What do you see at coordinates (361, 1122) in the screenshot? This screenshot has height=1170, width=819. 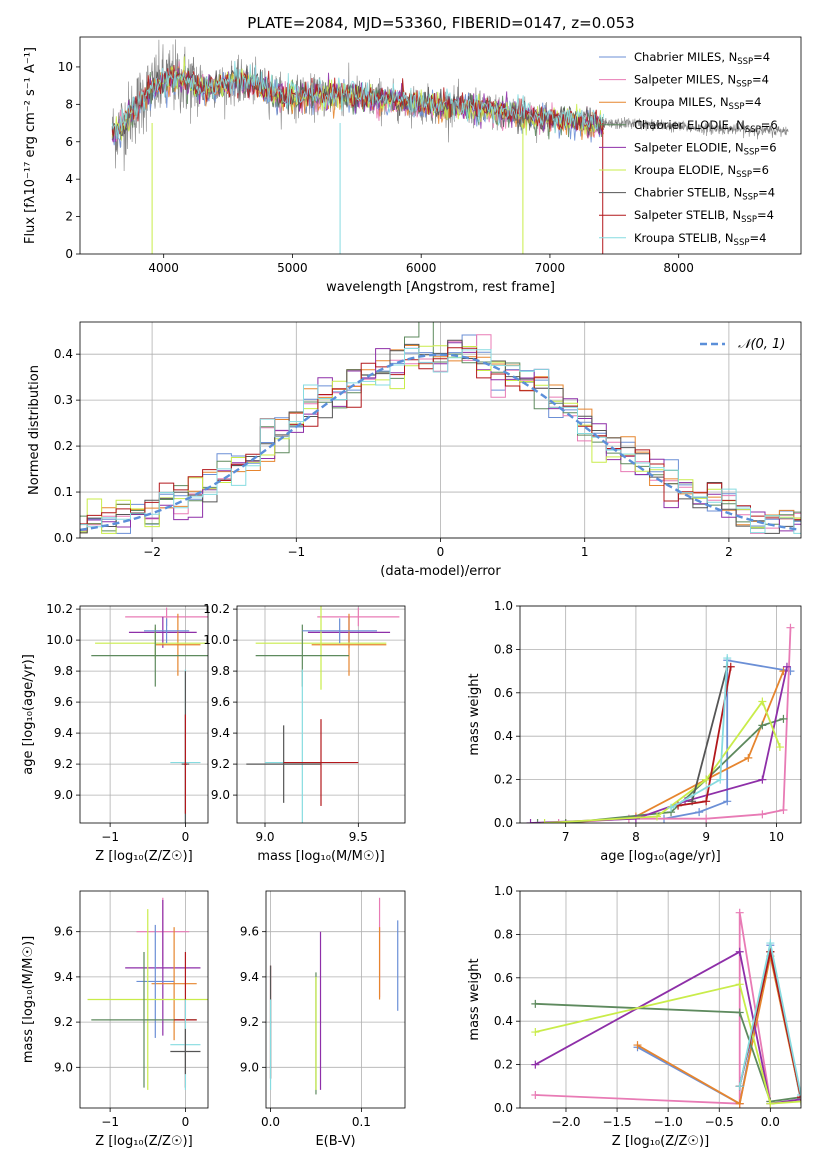 I see `x-tick-label: 0.1` at bounding box center [361, 1122].